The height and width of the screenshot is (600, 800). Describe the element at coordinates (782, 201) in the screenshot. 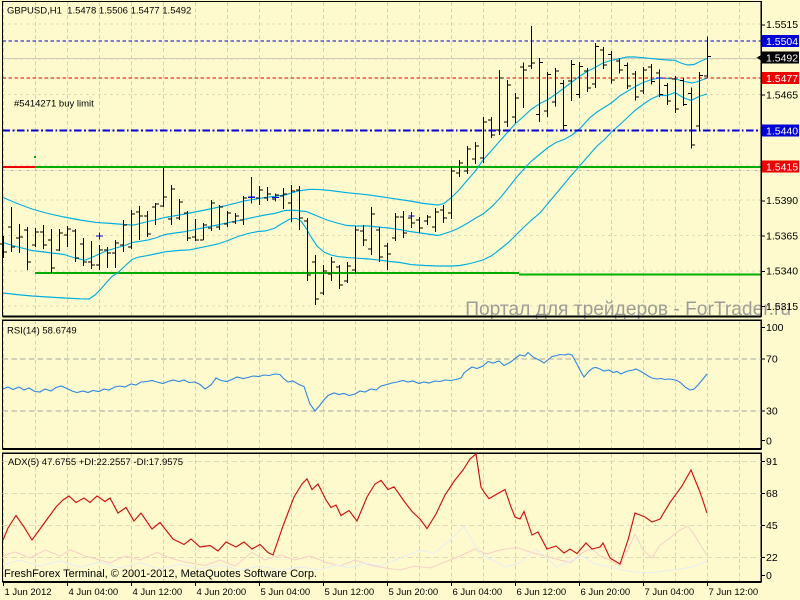

I see `svg-text: 1.5390` at that location.